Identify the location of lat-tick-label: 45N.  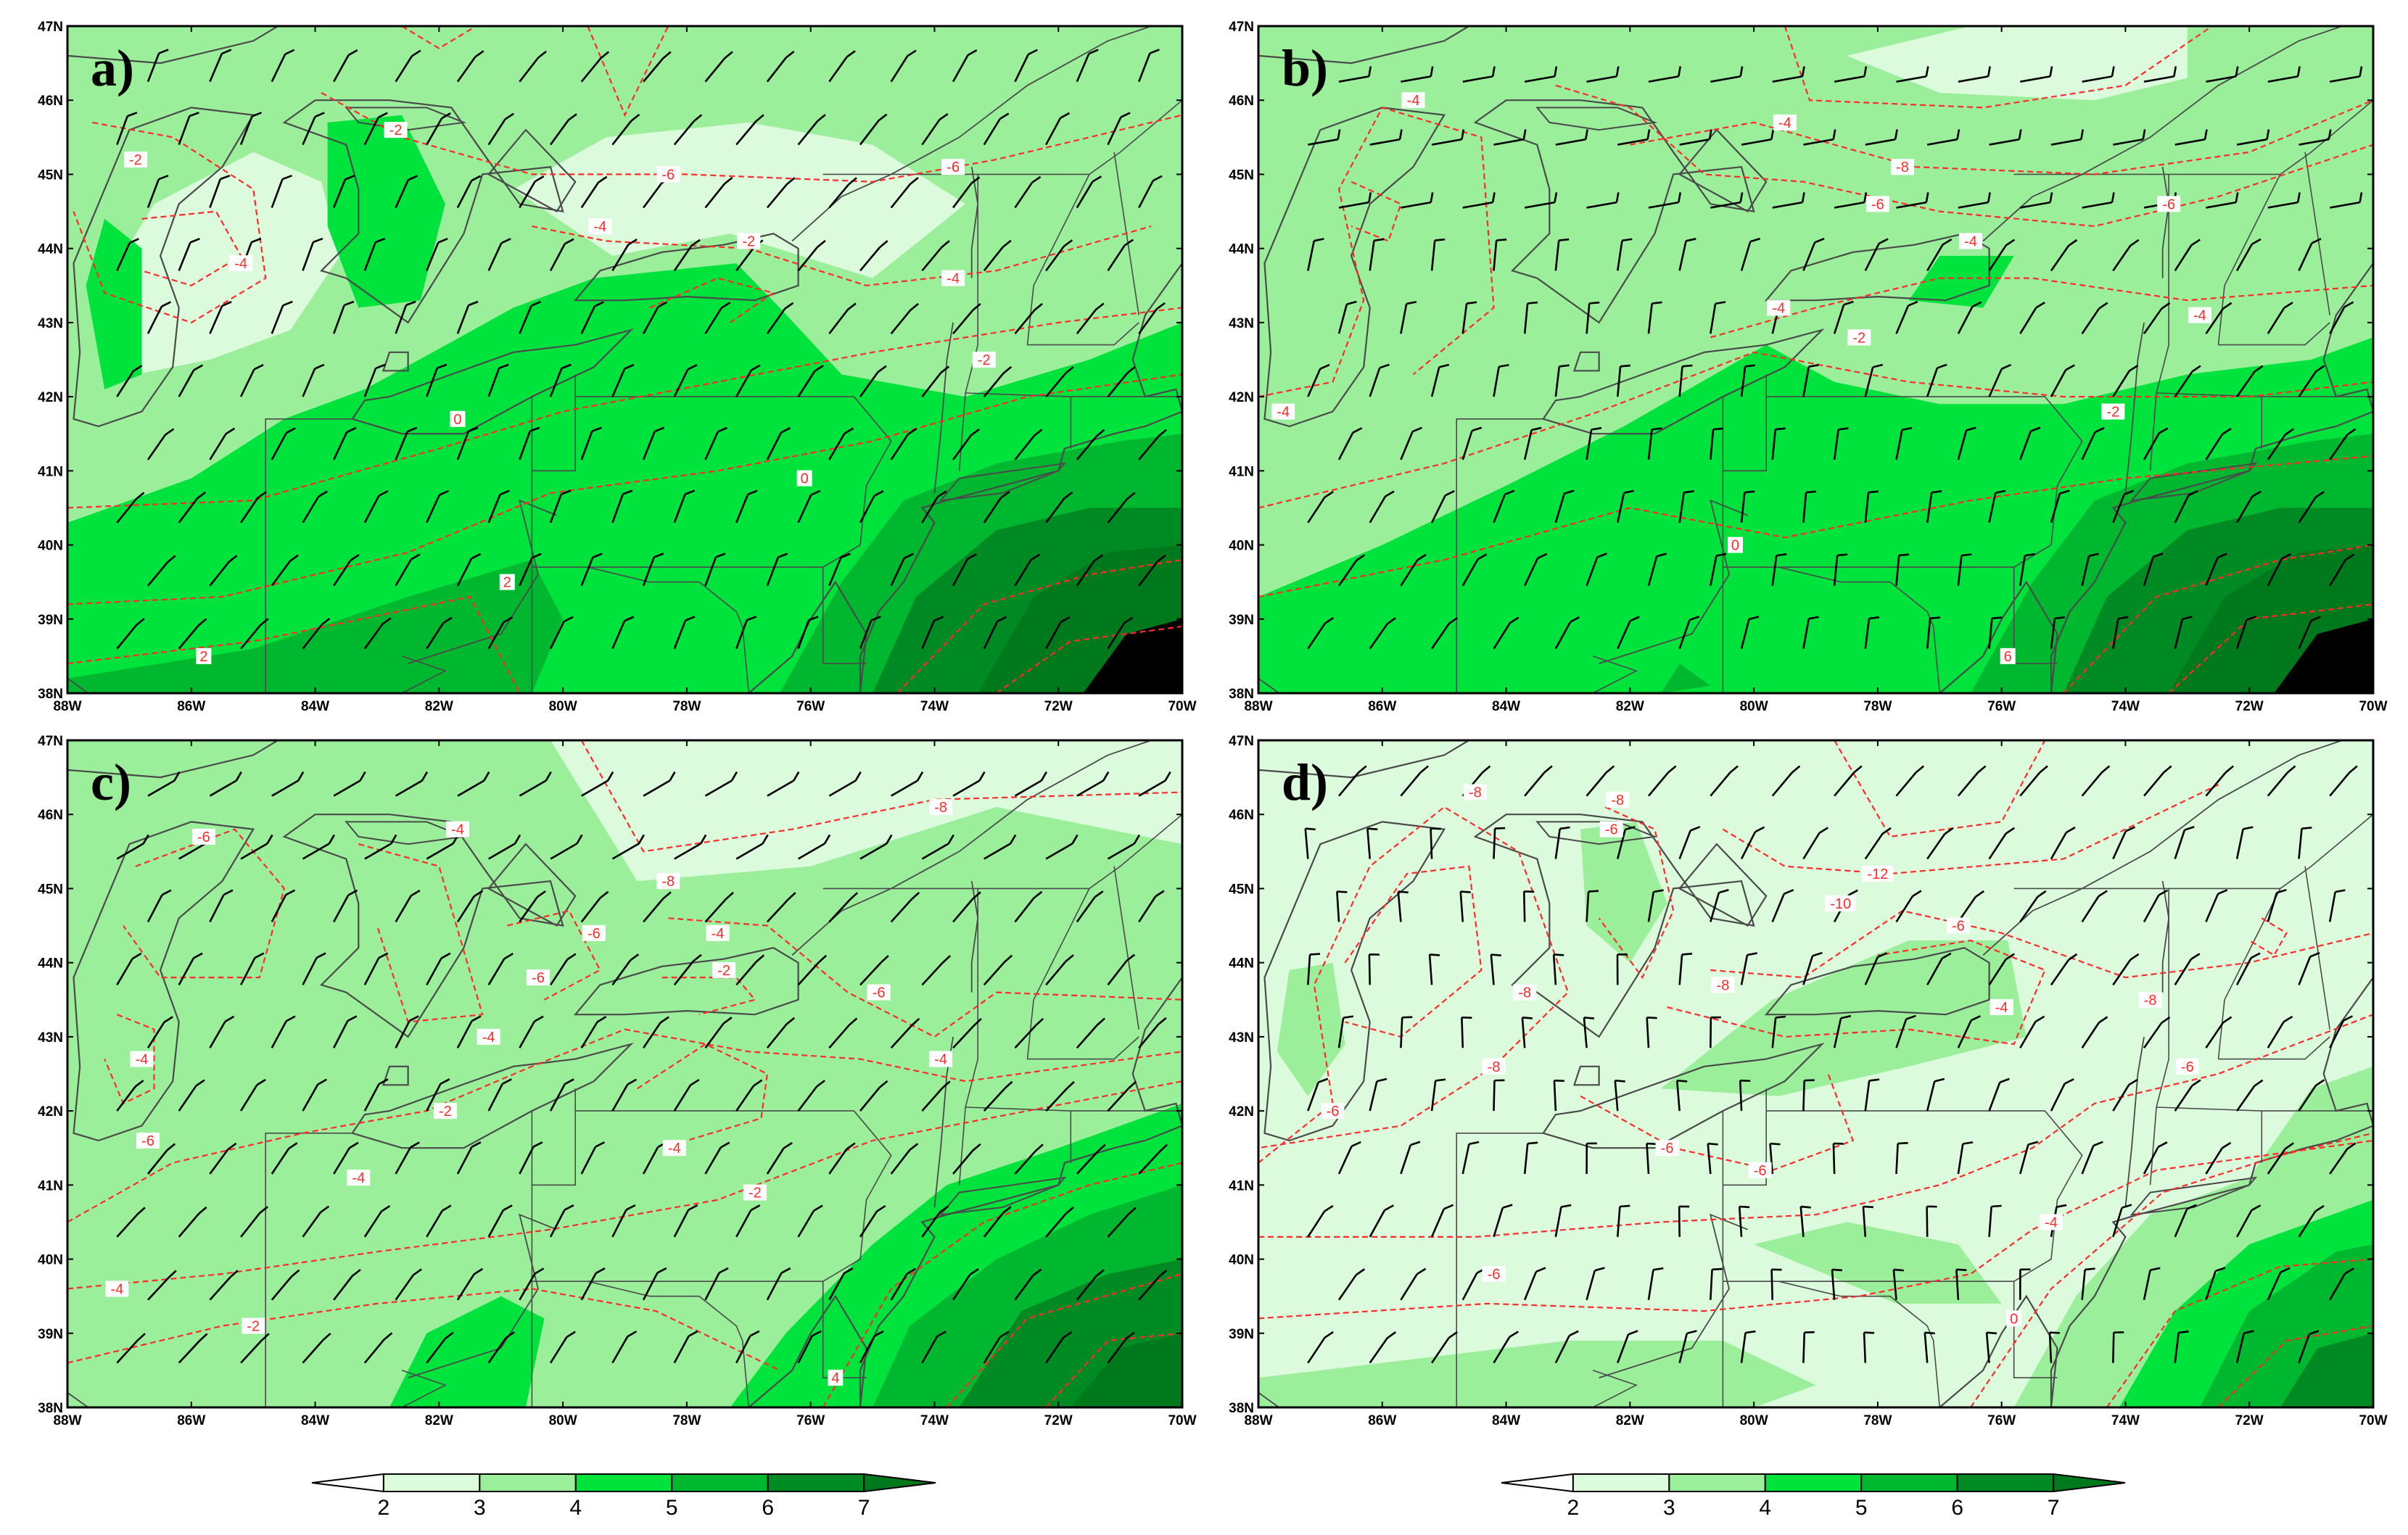
(50, 175).